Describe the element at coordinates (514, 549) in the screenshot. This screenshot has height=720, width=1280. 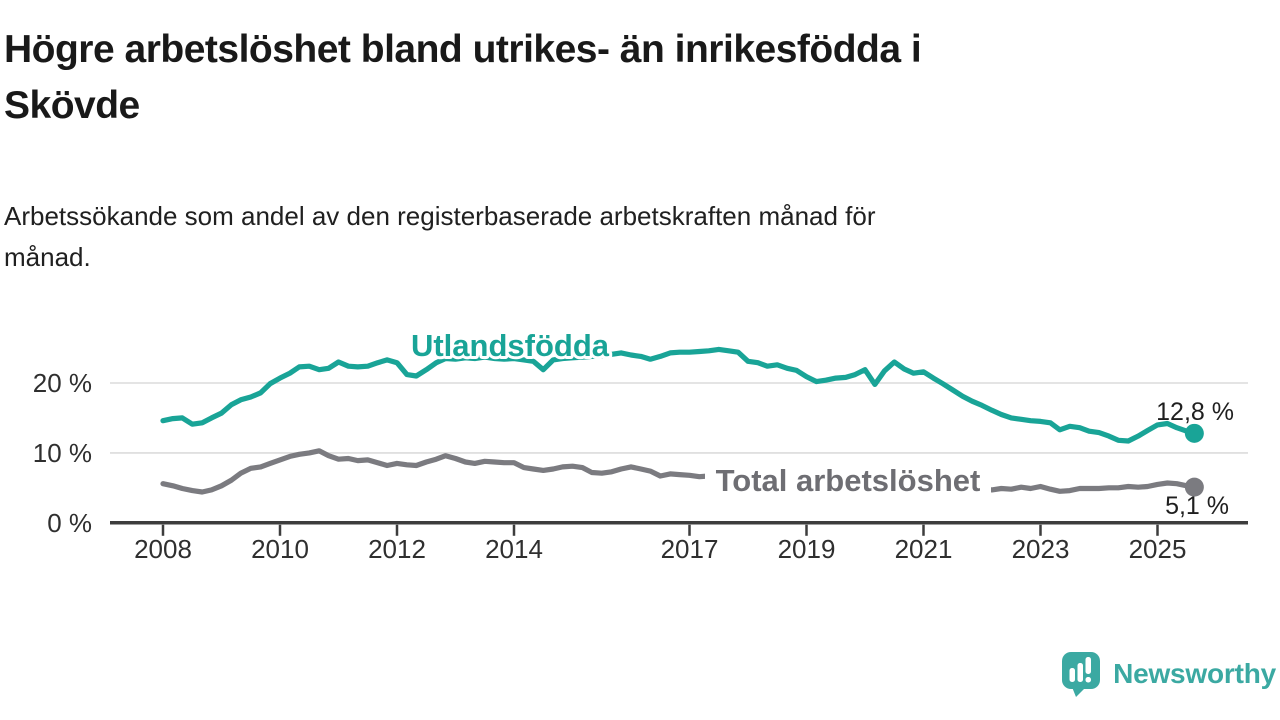
I see `x-tick-label-2014: 2014` at that location.